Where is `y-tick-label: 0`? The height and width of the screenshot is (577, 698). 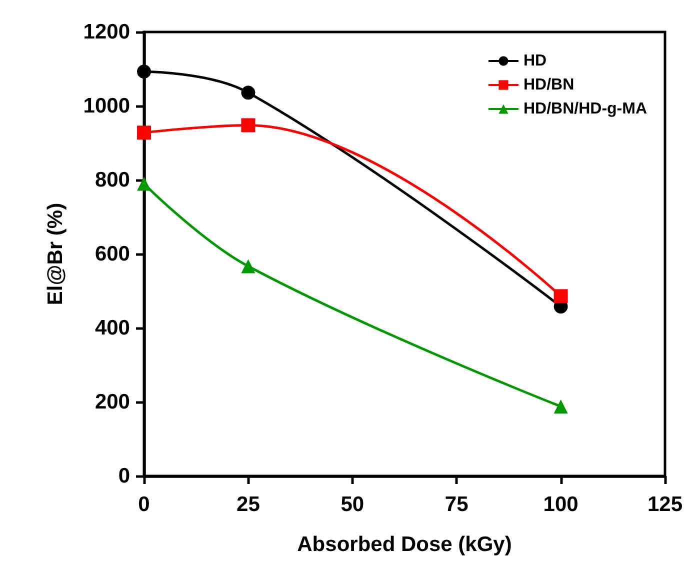
y-tick-label: 0 is located at coordinates (124, 476).